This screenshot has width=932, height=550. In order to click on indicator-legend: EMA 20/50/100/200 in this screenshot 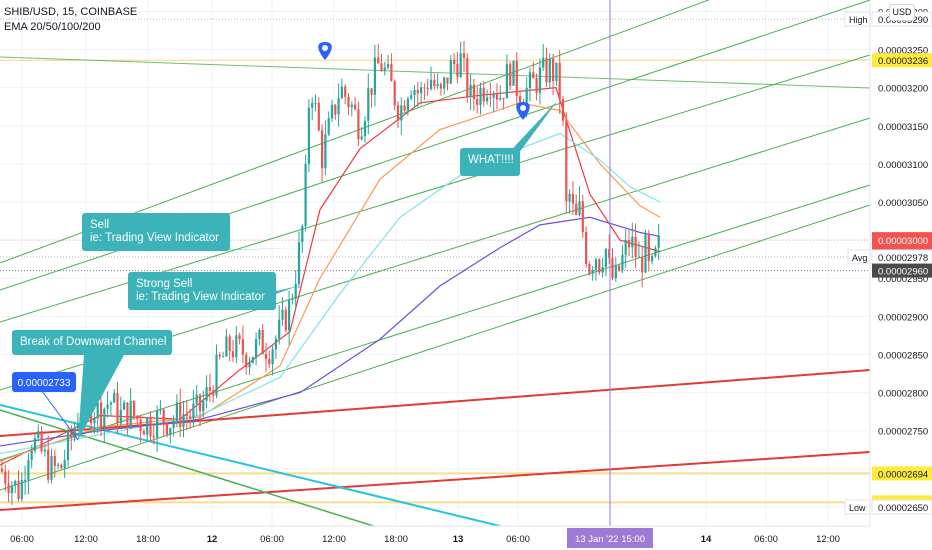, I will do `click(52, 27)`.